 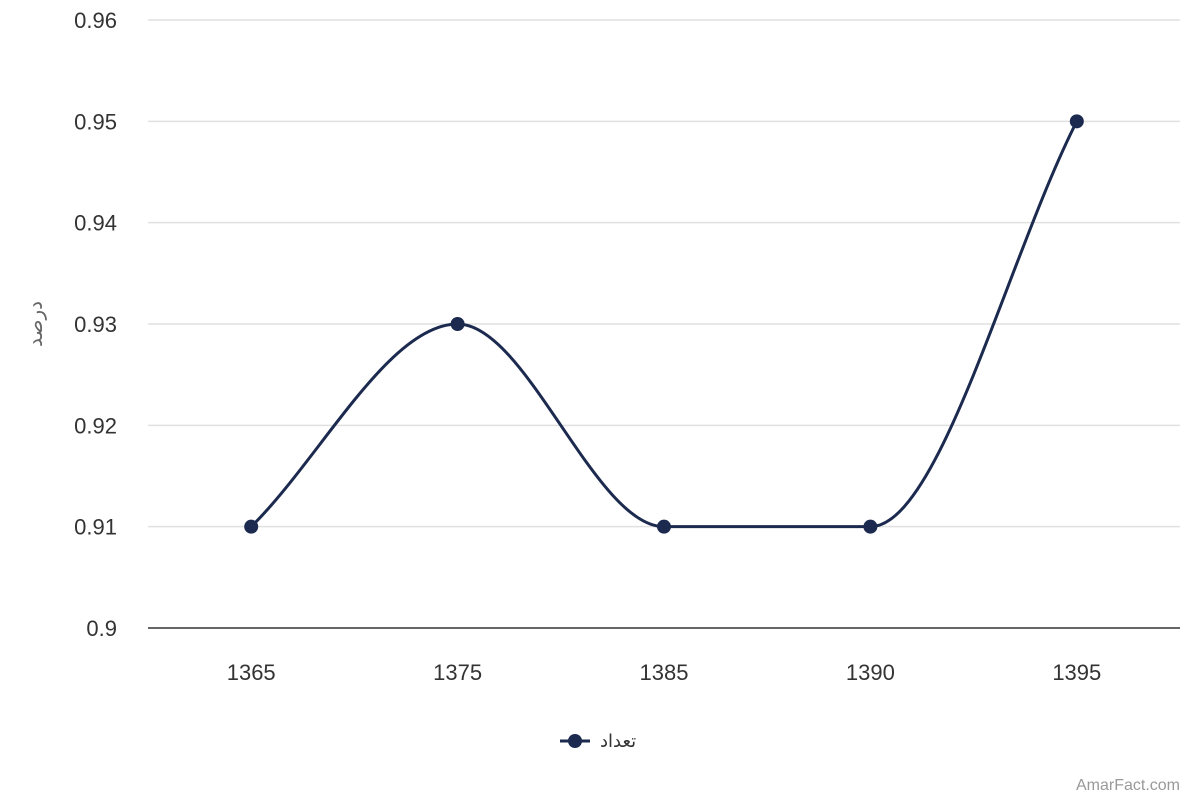 I want to click on x-tick-label: 1385, so click(x=664, y=672).